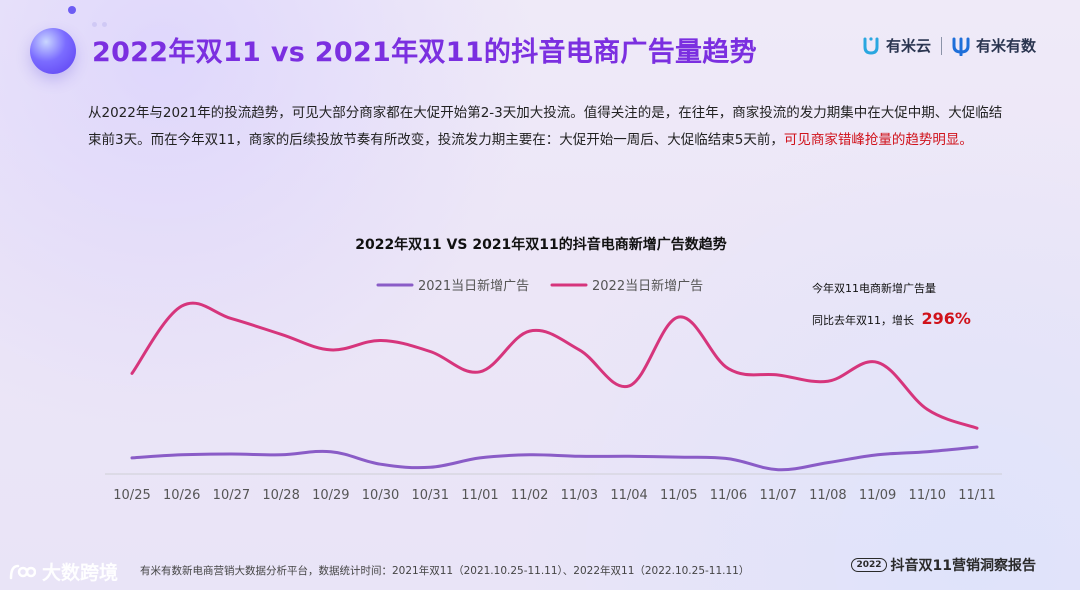  What do you see at coordinates (777, 495) in the screenshot?
I see `x-tick-label: 11/07` at bounding box center [777, 495].